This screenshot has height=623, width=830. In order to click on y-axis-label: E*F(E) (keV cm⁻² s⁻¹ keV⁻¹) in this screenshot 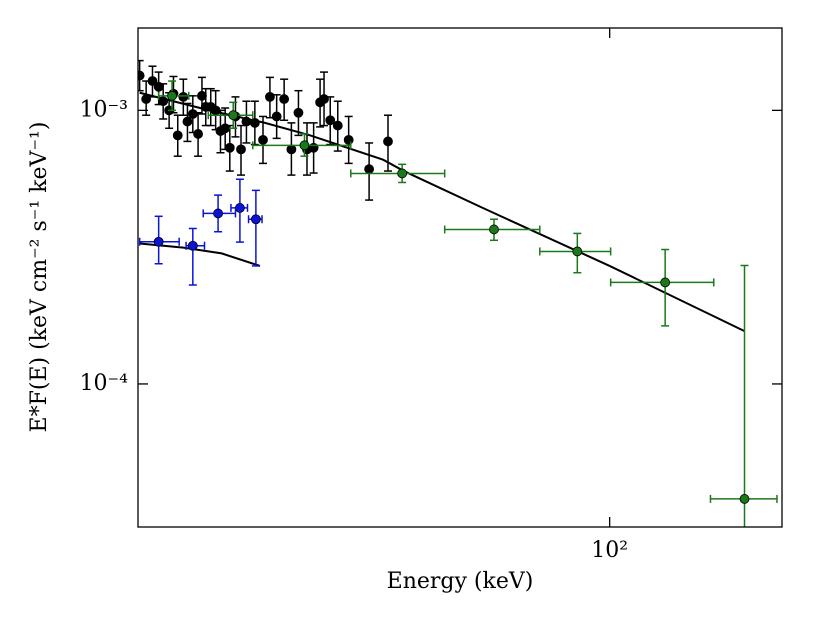, I will do `click(39, 277)`.